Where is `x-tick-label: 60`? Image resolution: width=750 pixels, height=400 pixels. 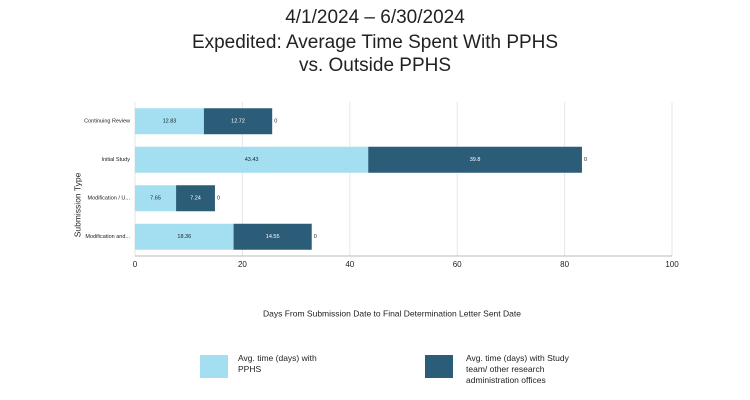 x-tick-label: 60 is located at coordinates (457, 264).